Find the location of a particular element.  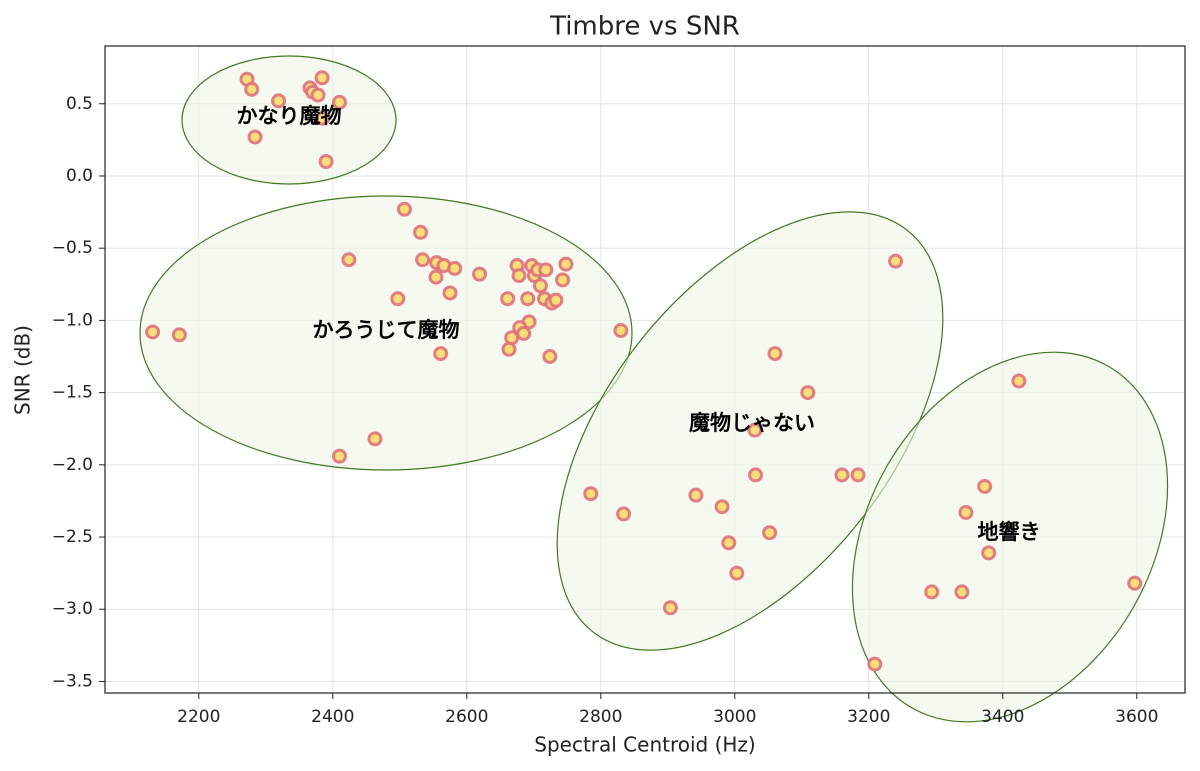

x-tick-label: 2200 is located at coordinates (198, 717).